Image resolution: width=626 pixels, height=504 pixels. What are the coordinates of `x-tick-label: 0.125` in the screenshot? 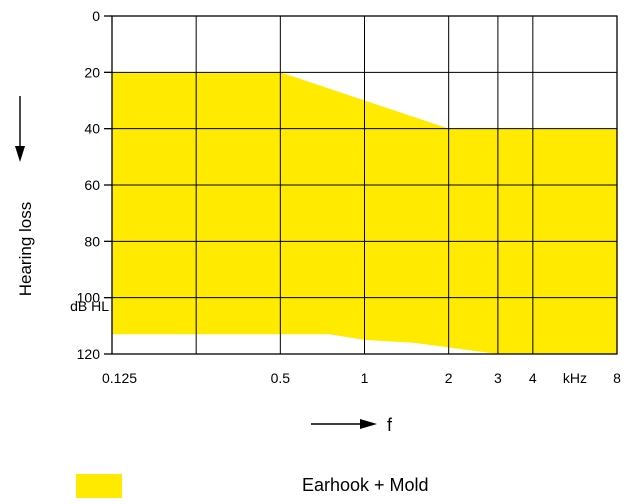 It's located at (119, 378).